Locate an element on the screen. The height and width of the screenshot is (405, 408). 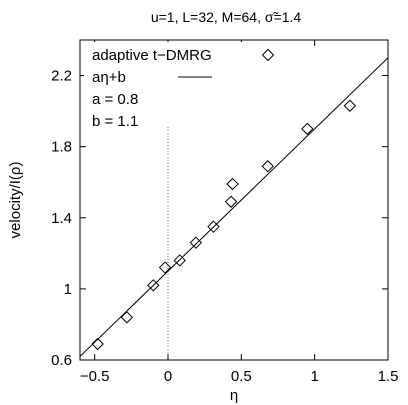
legend-box is located at coordinates (184, 84).